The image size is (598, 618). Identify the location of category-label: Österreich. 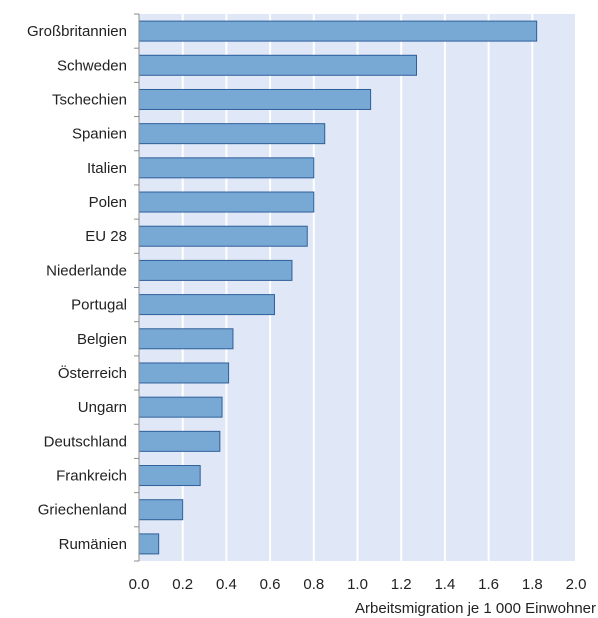
(92, 373).